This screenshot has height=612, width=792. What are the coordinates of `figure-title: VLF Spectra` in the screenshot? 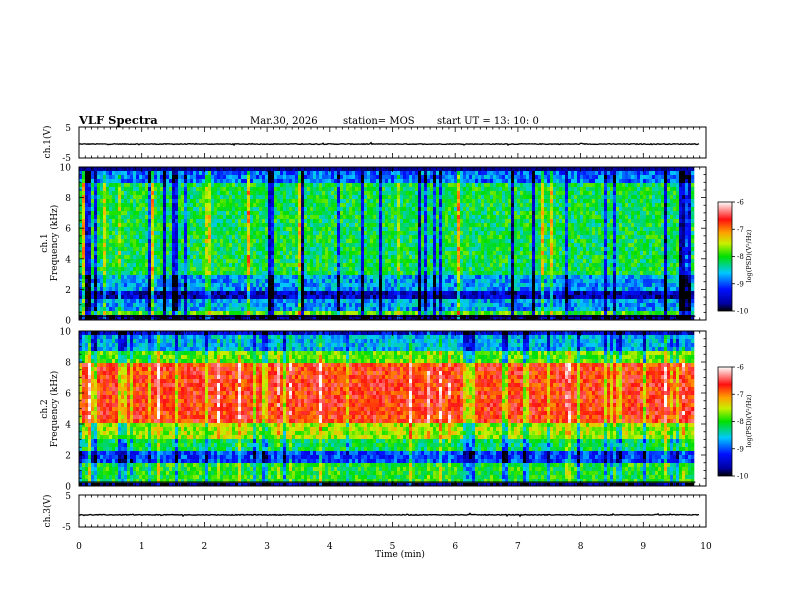 It's located at (118, 120).